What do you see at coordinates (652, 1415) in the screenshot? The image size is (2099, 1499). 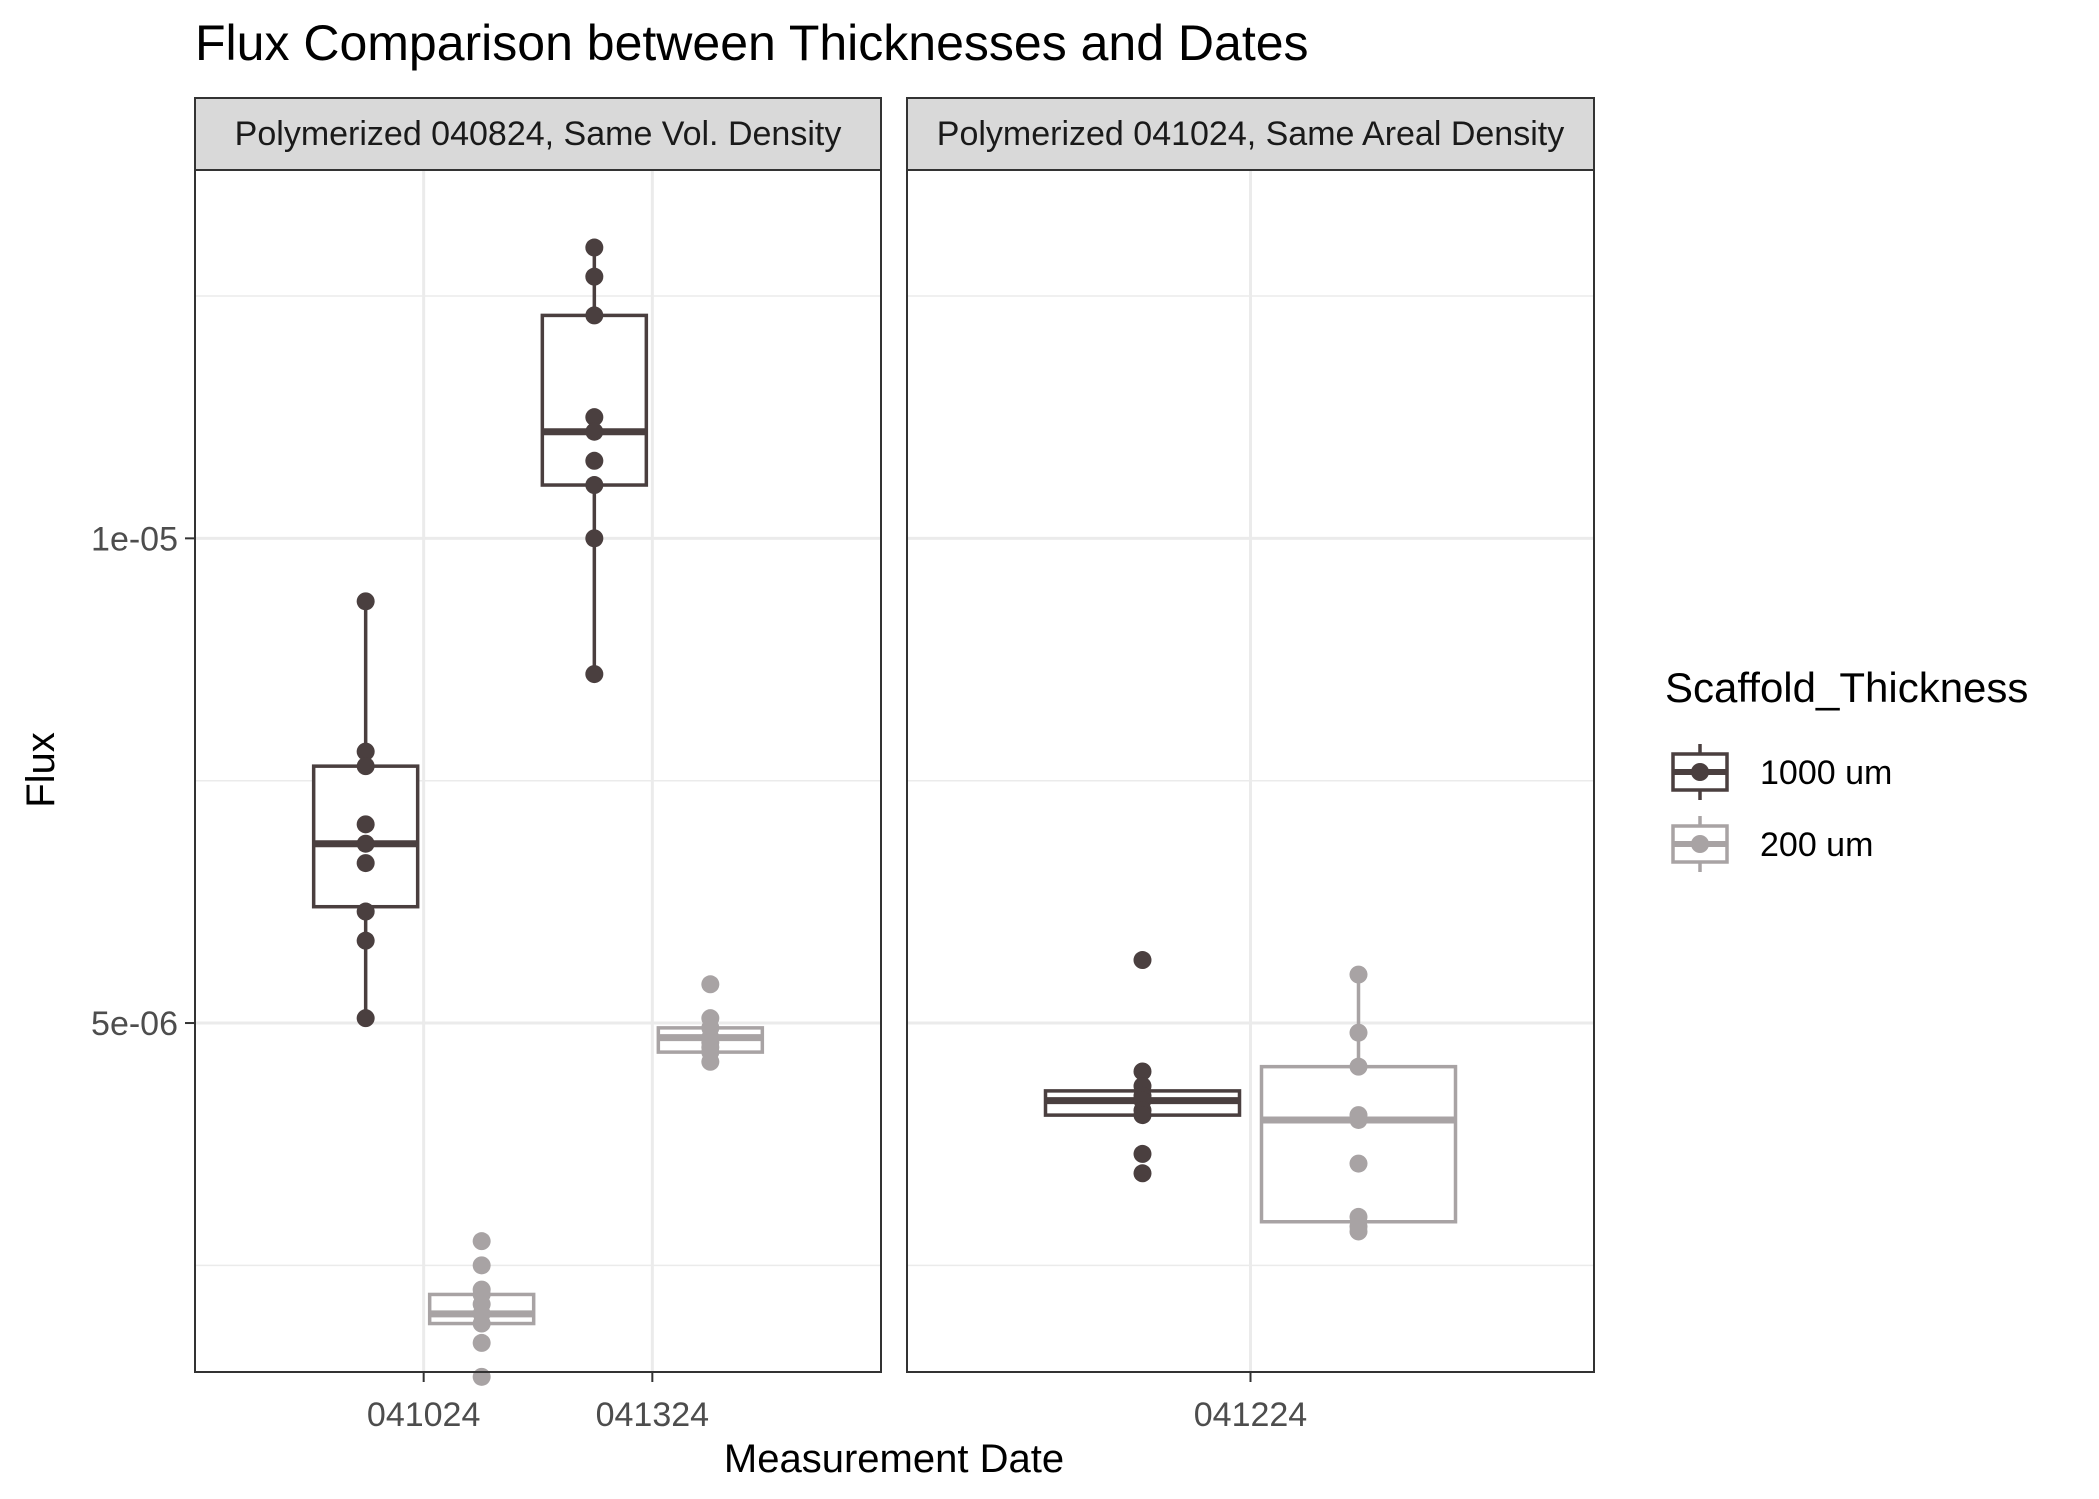 I see `x-tick-label: 041324` at bounding box center [652, 1415].